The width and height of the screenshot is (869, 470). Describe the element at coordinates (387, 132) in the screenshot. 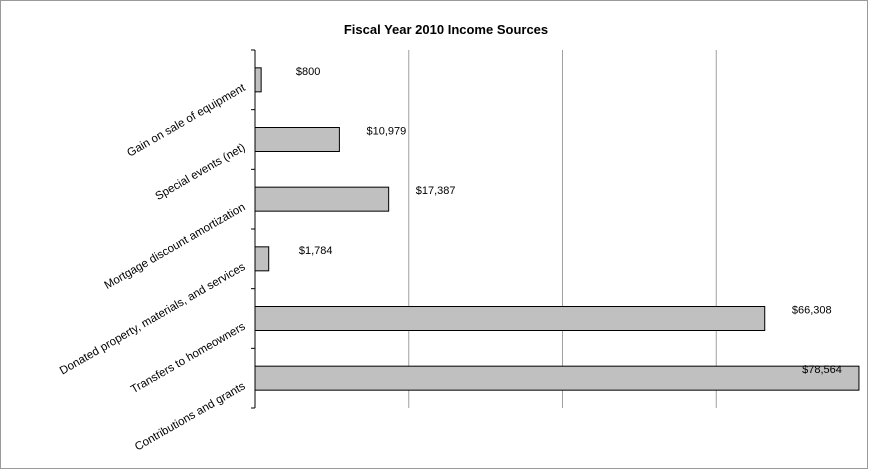

I see `data-label: $10,979` at that location.